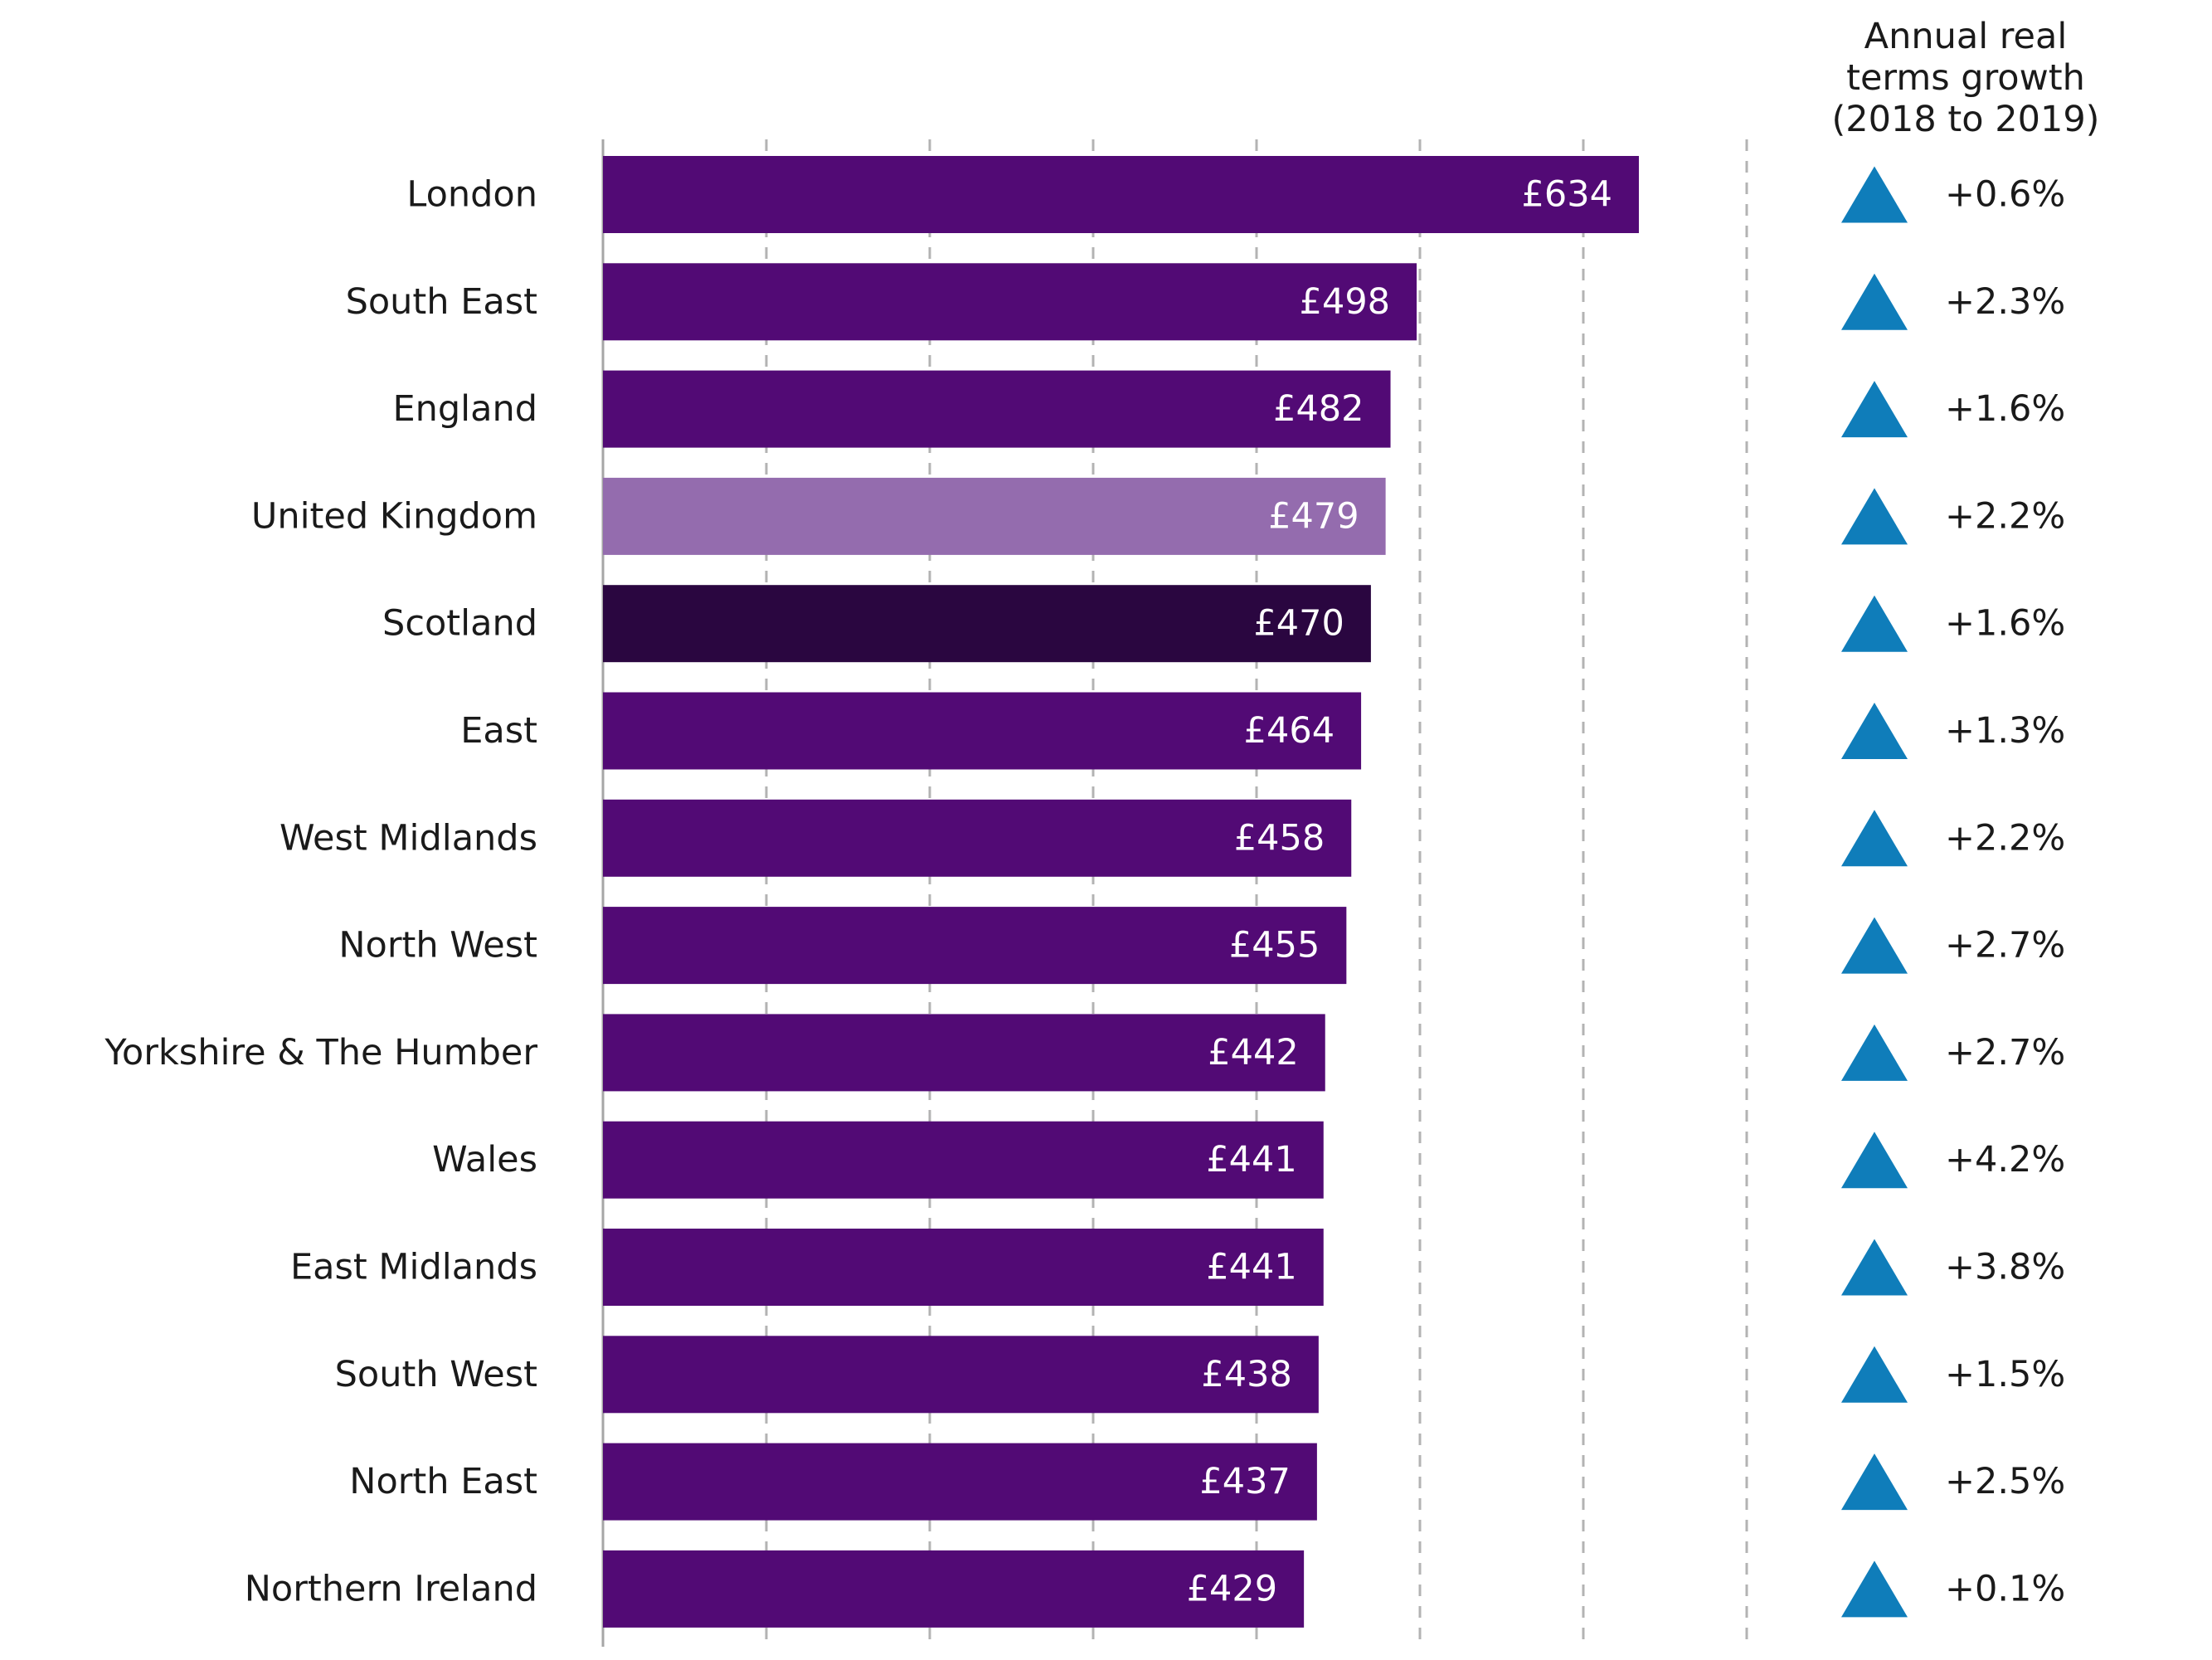  I want to click on category-label: South East, so click(441, 302).